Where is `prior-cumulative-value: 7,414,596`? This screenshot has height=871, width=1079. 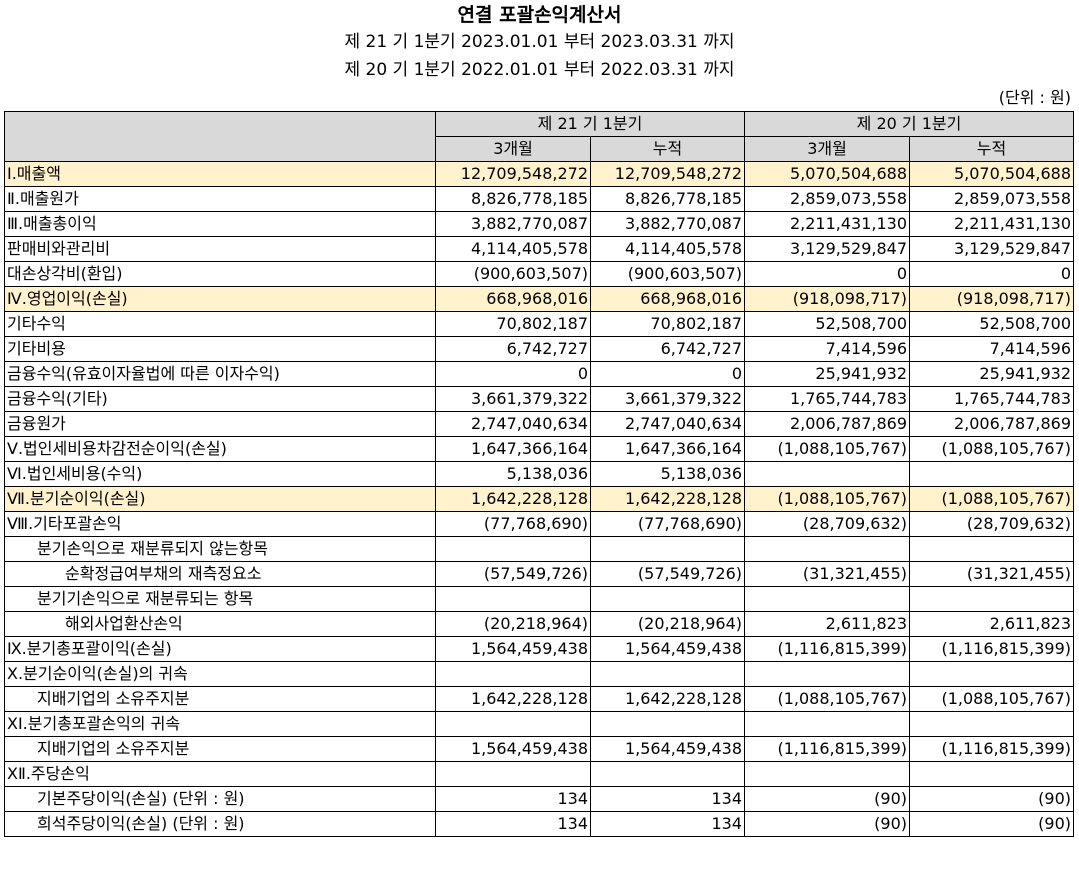 prior-cumulative-value: 7,414,596 is located at coordinates (991, 349).